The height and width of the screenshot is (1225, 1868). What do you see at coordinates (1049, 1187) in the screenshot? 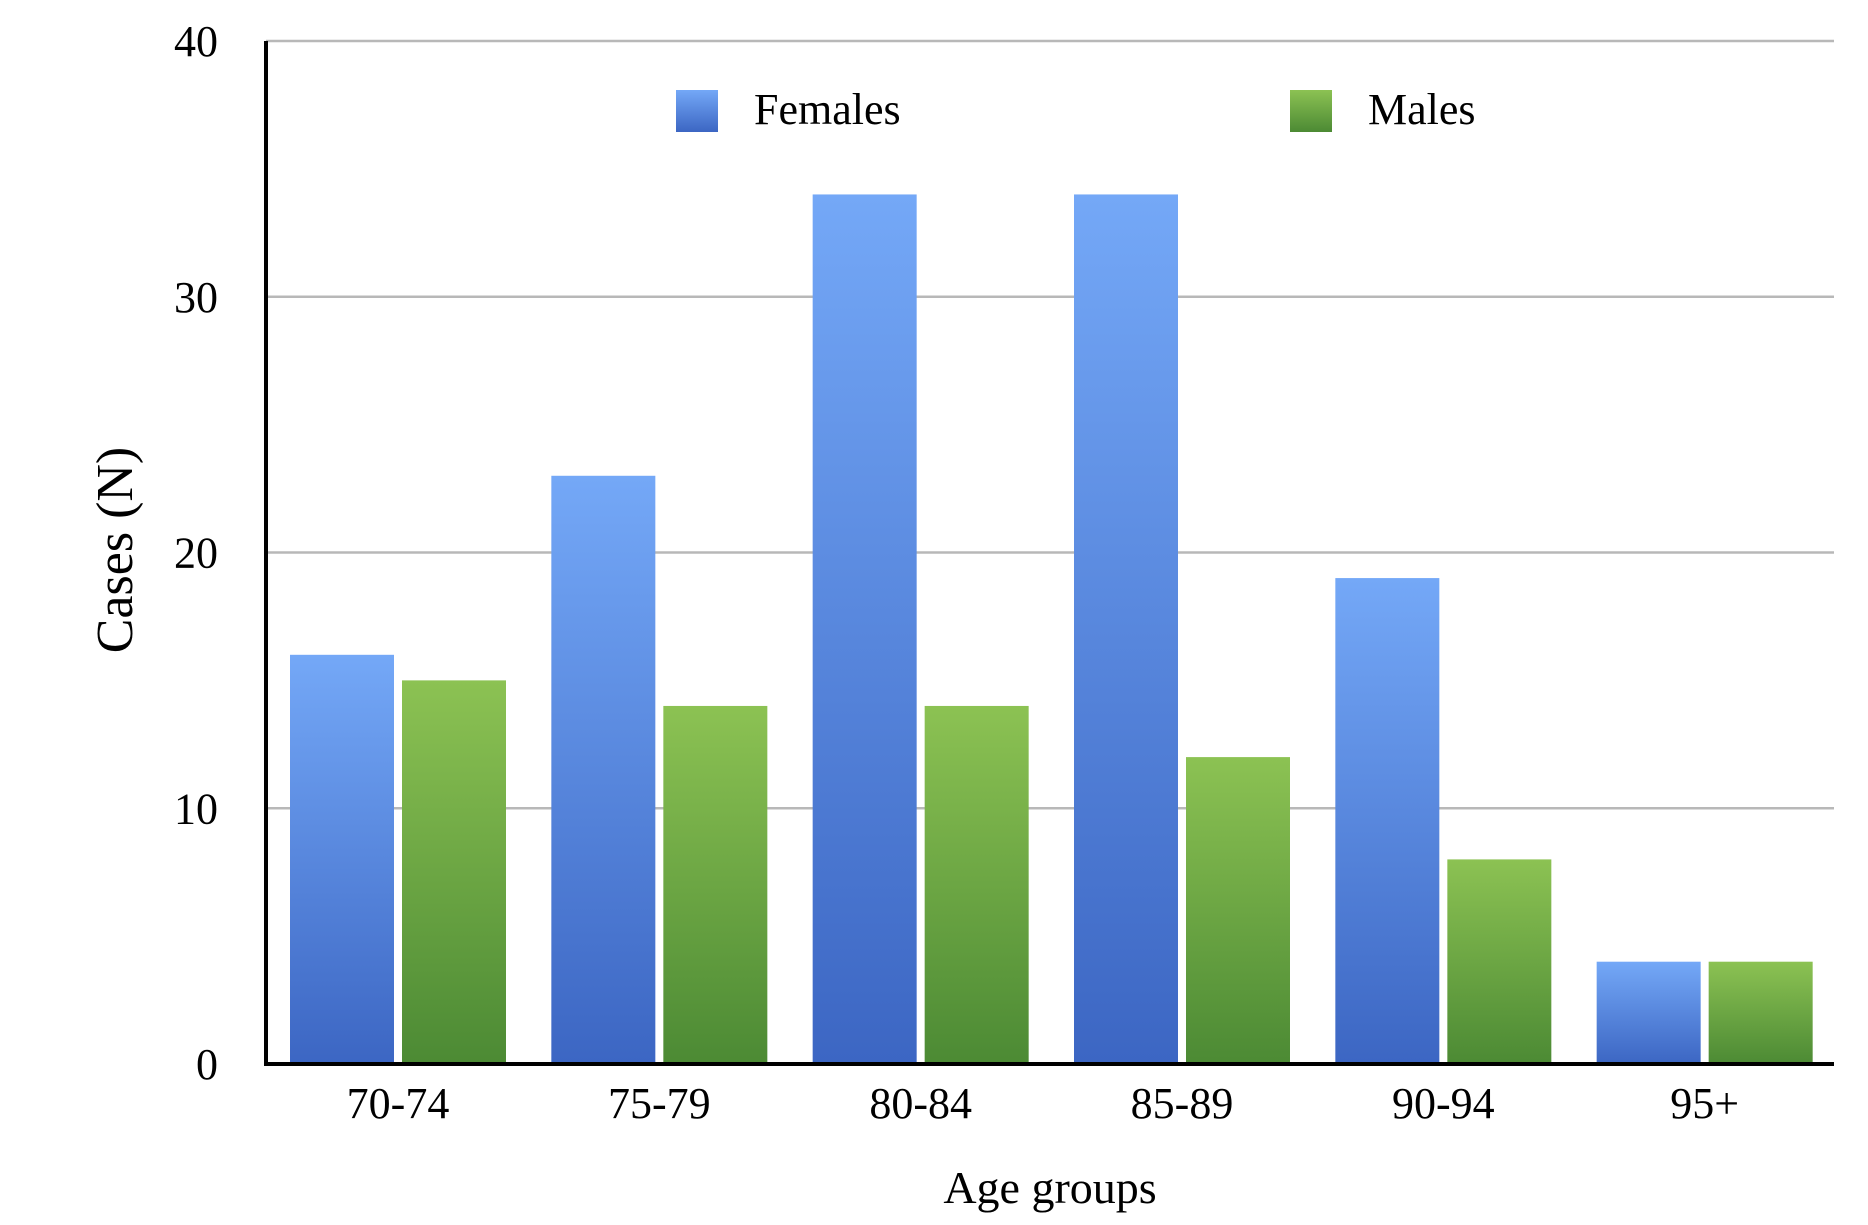
I see `x-axis-title: Age groups` at bounding box center [1049, 1187].